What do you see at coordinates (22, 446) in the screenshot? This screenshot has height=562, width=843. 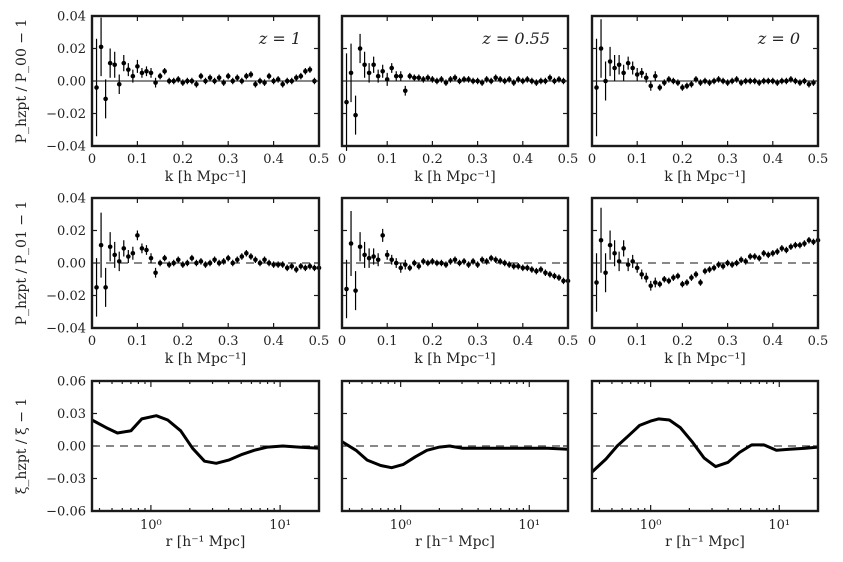 I see `y-axis-label: ξ_hzpt / ξ − 1` at bounding box center [22, 446].